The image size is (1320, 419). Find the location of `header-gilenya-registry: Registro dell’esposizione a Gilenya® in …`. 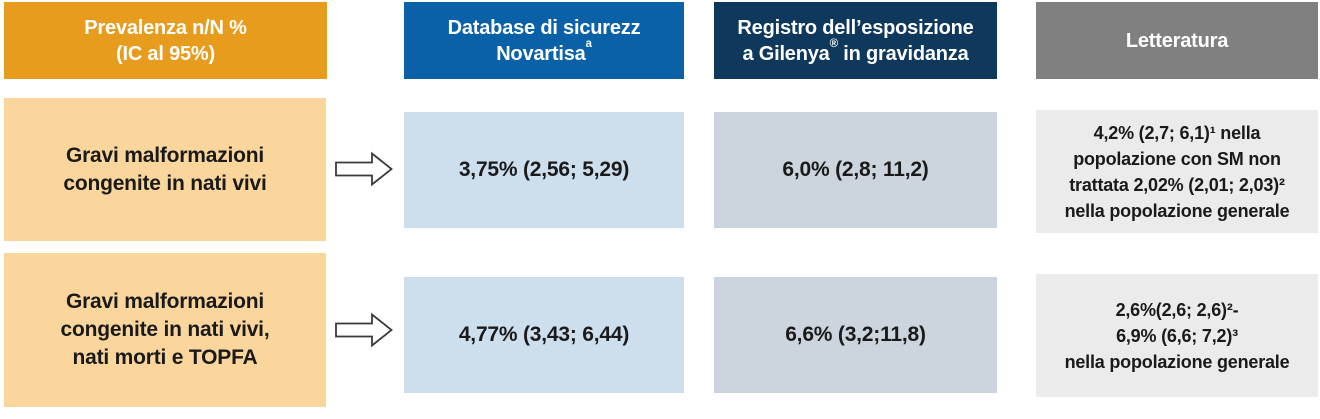

header-gilenya-registry: Registro dell’esposizione a Gilenya® in … is located at coordinates (855, 40).